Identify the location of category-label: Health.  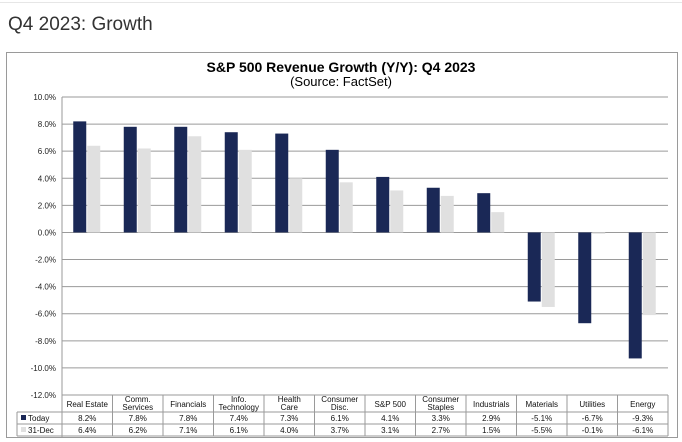
(289, 399).